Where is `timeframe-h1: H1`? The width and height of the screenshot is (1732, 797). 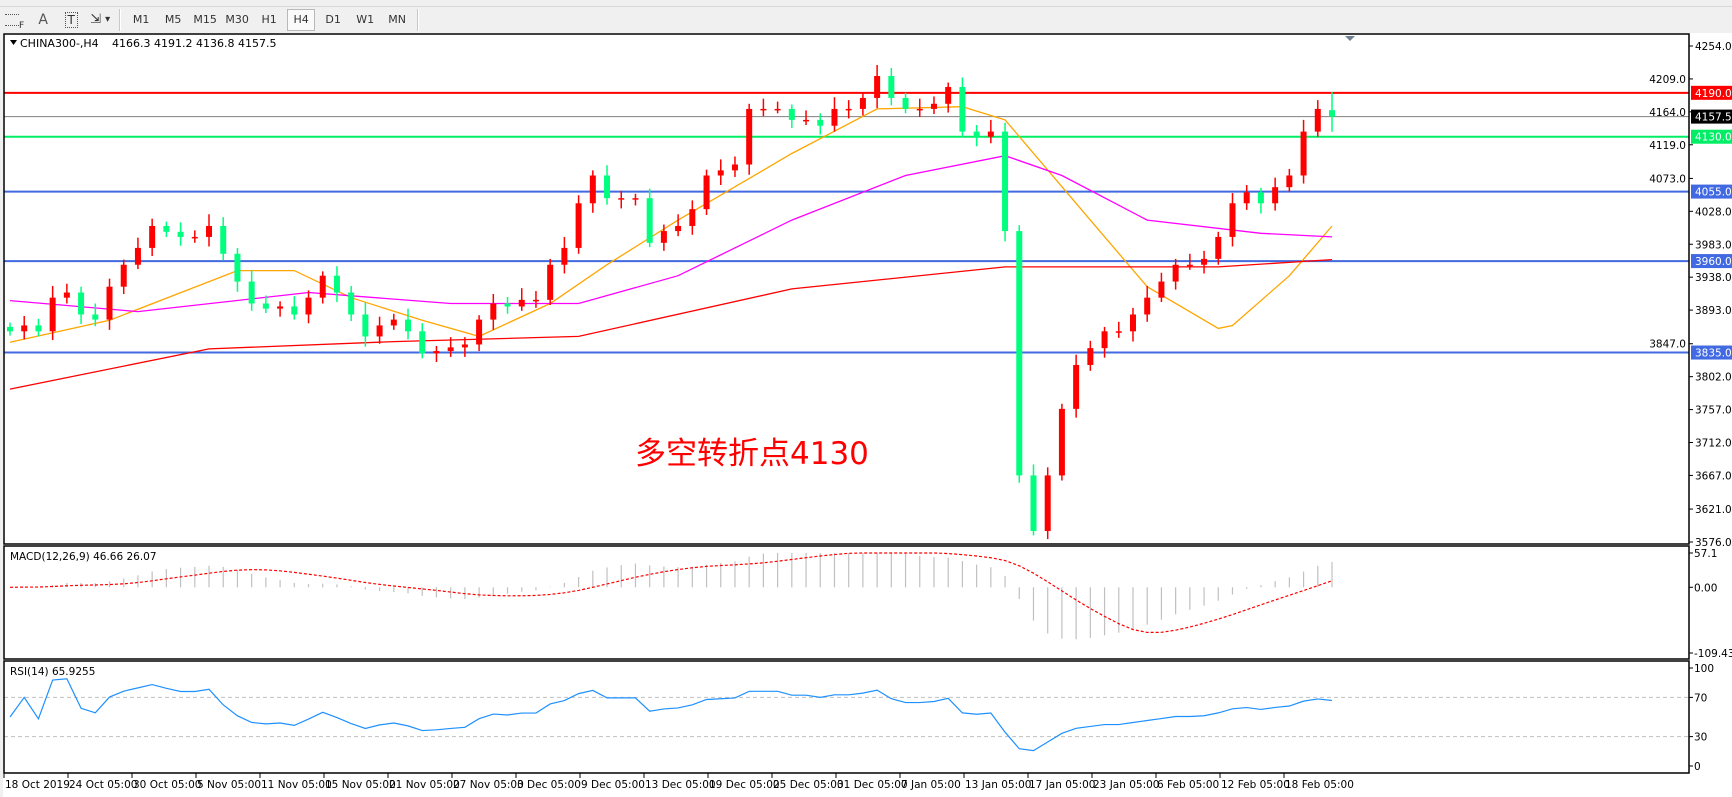
timeframe-h1: H1 is located at coordinates (269, 19).